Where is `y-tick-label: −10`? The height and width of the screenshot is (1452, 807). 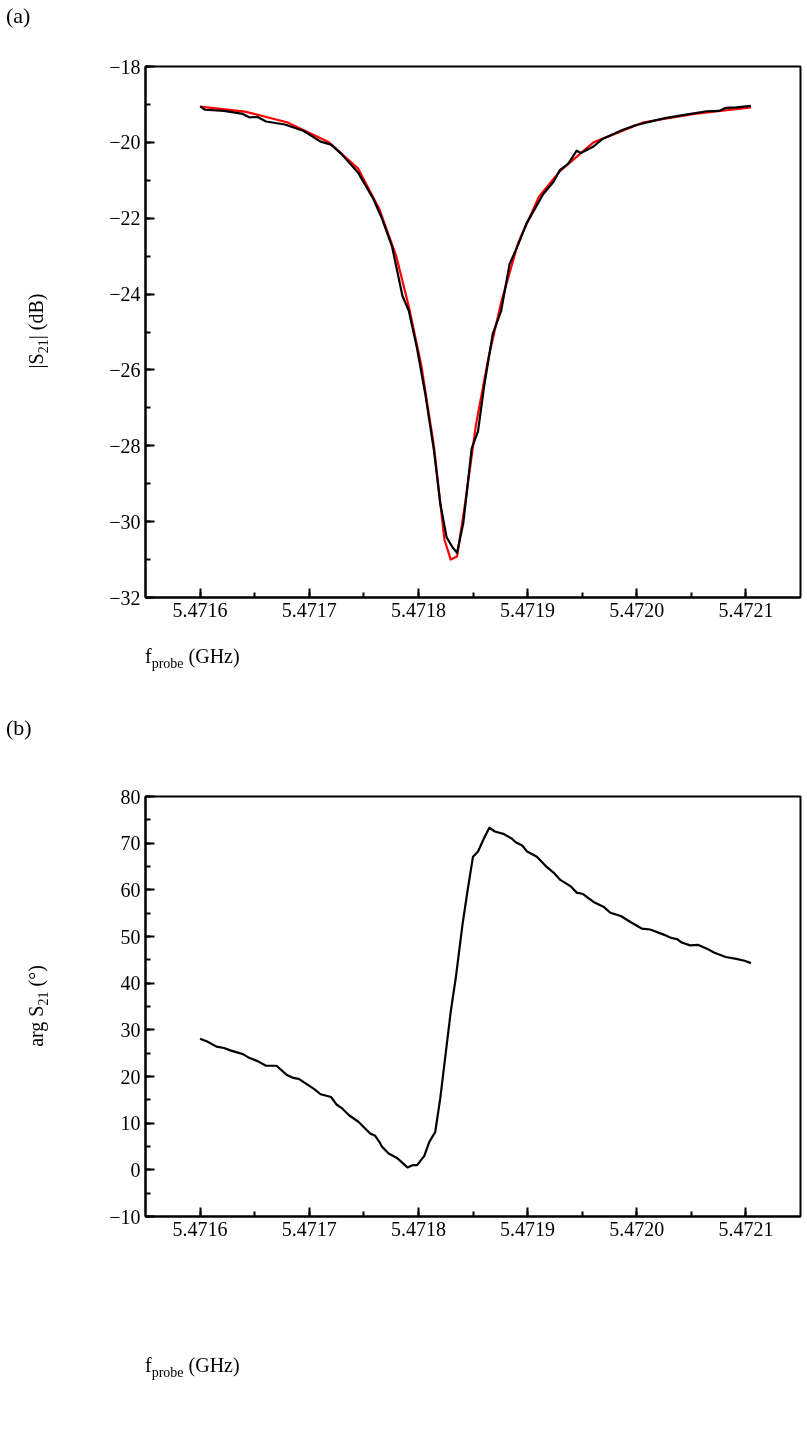 y-tick-label: −10 is located at coordinates (125, 1216).